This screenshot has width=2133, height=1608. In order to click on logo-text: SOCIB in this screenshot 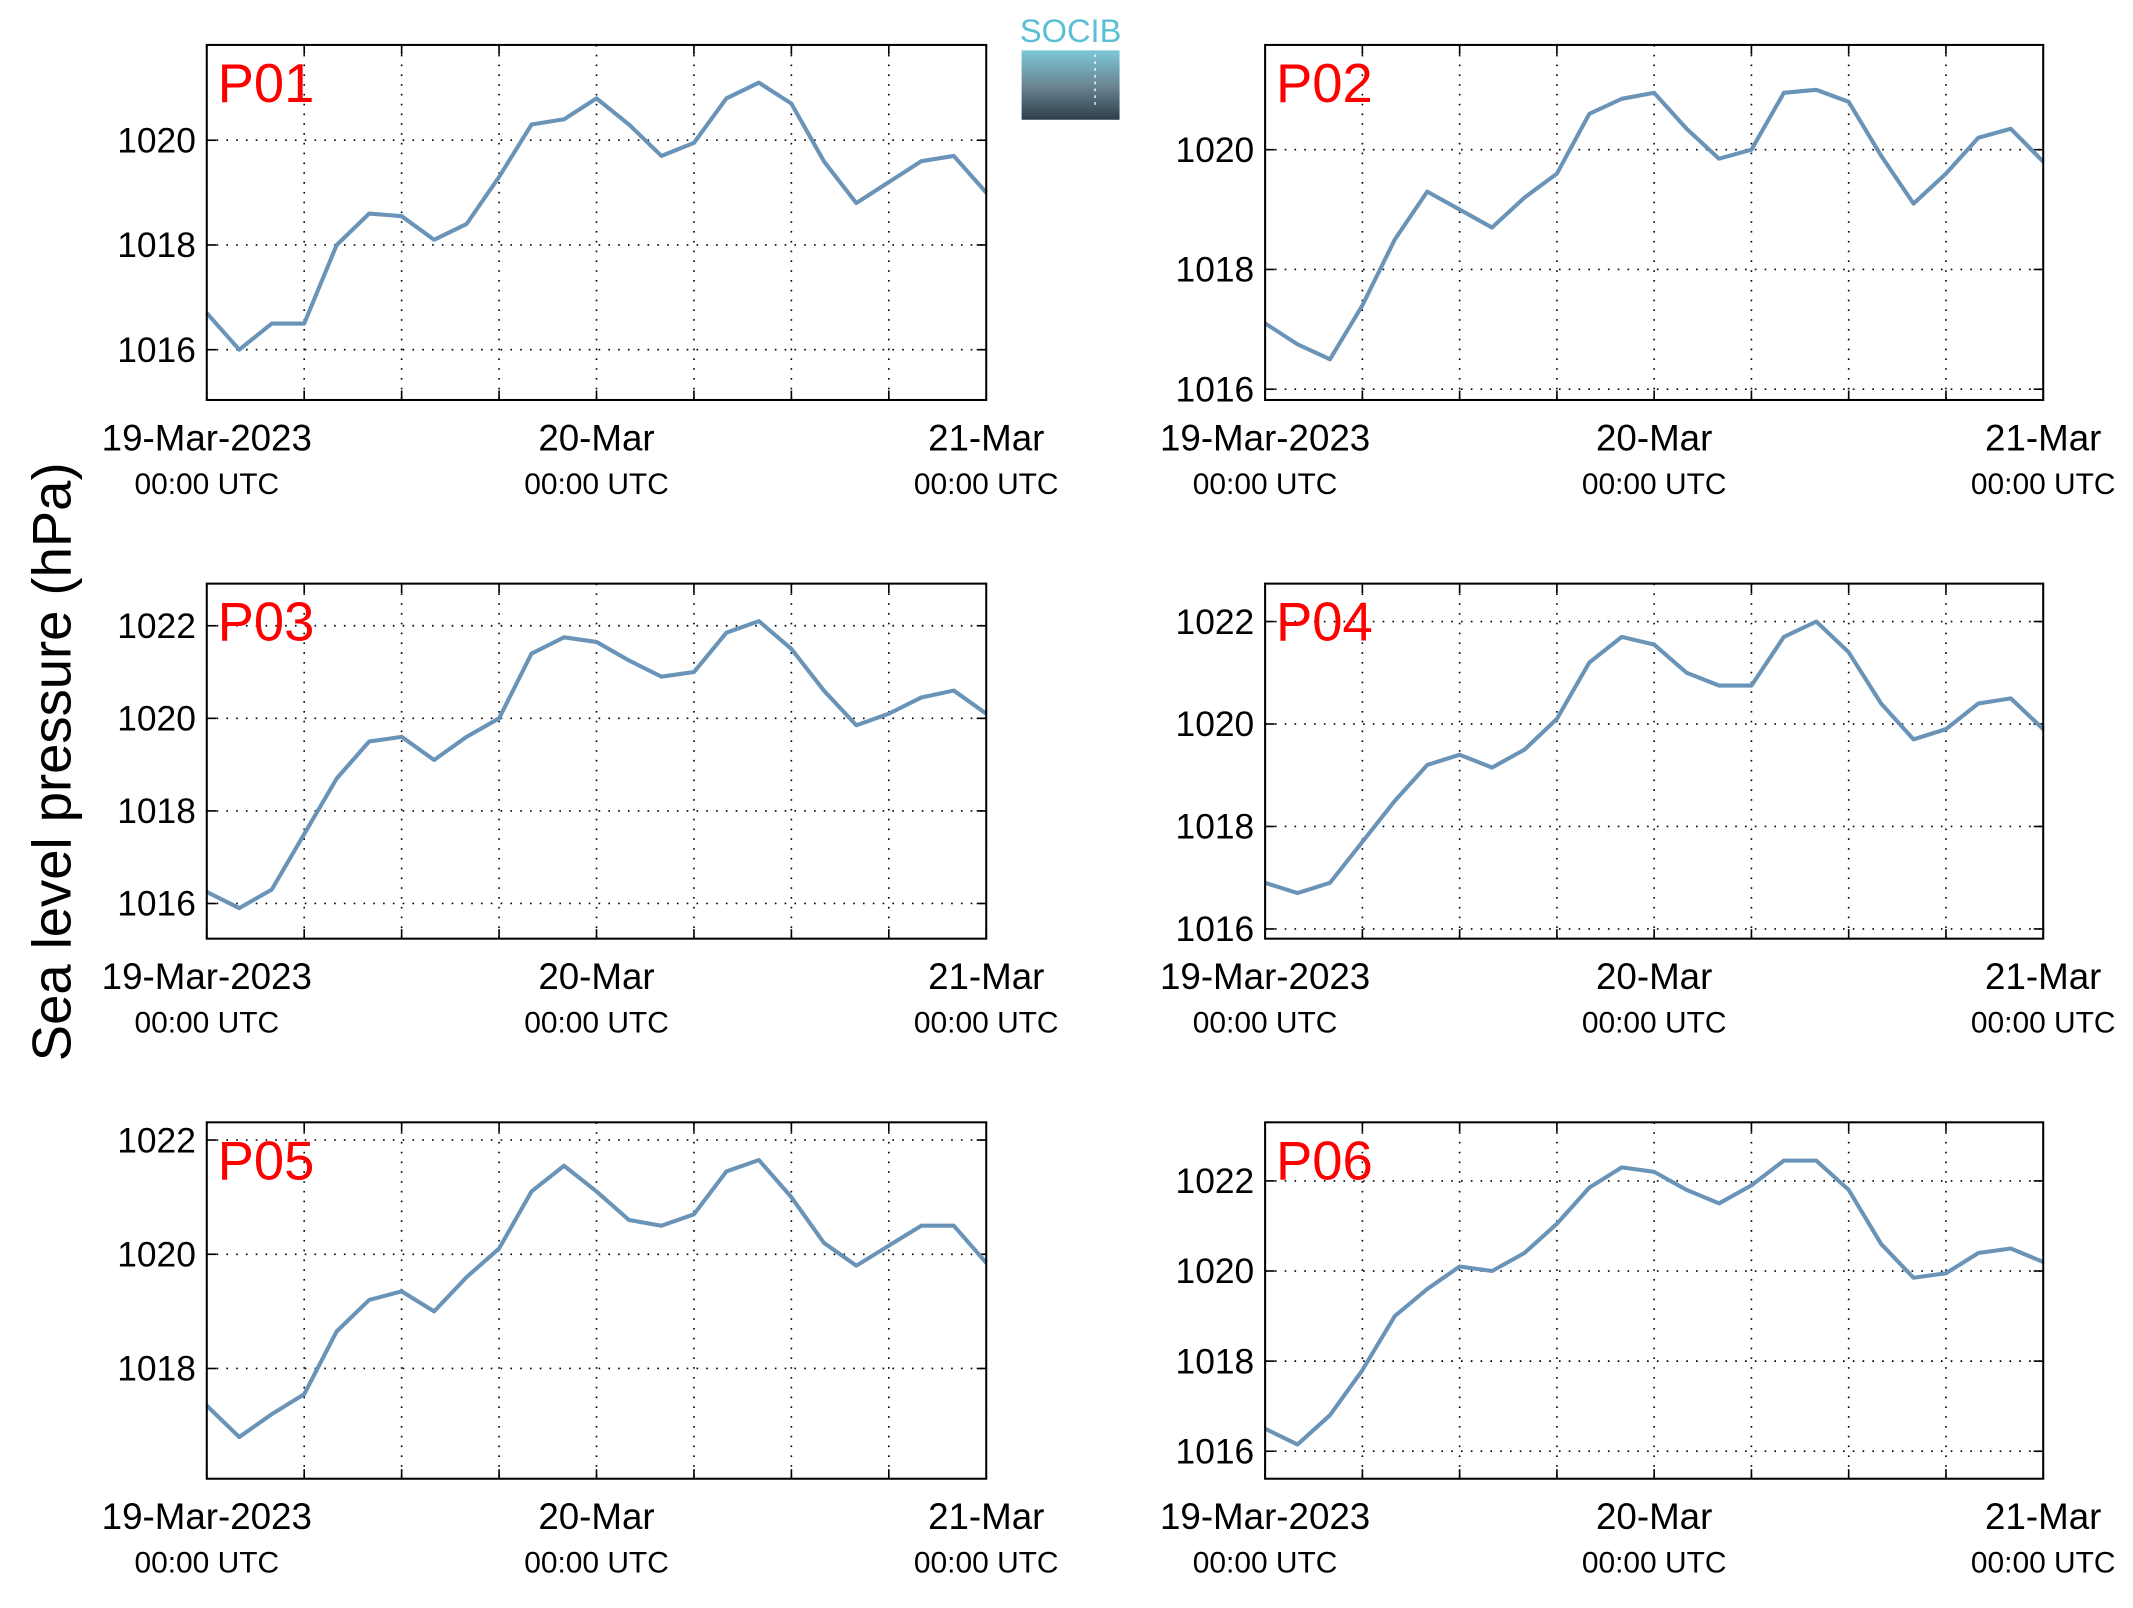, I will do `click(1071, 30)`.